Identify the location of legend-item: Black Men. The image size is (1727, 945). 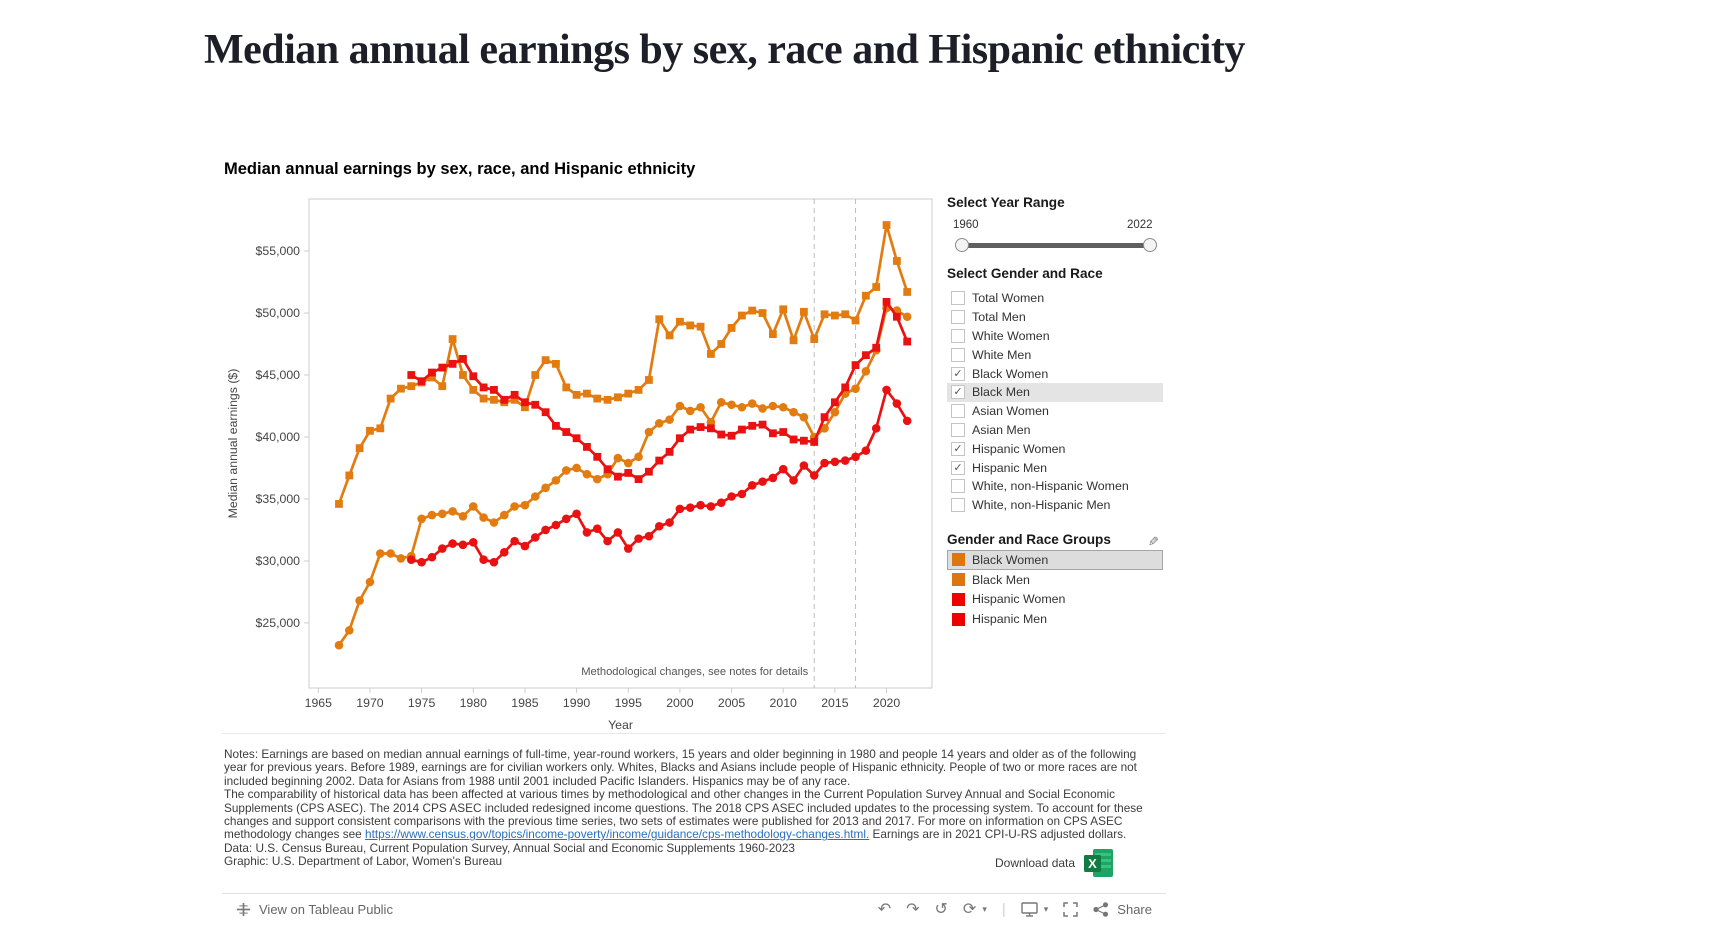
(1055, 580).